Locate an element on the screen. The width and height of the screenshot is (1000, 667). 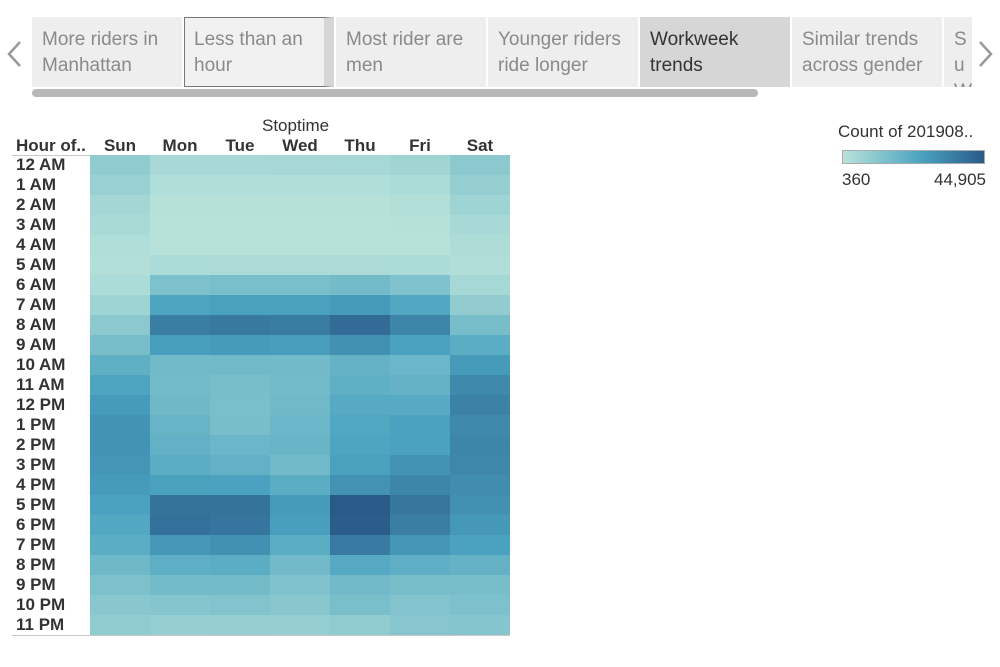
heatmap-cell-thu-6pm is located at coordinates (360, 525).